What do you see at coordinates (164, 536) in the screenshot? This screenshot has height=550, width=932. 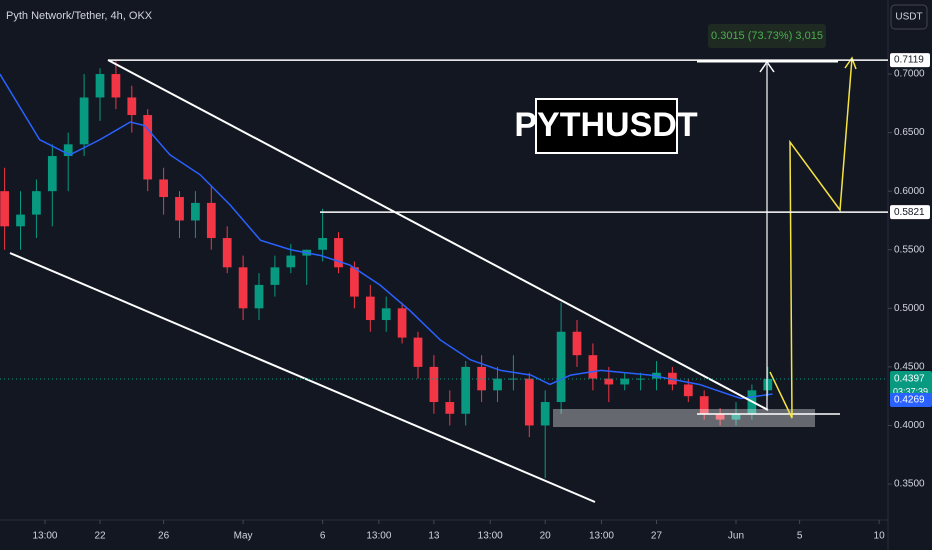 I see `x-tick-label: 26` at bounding box center [164, 536].